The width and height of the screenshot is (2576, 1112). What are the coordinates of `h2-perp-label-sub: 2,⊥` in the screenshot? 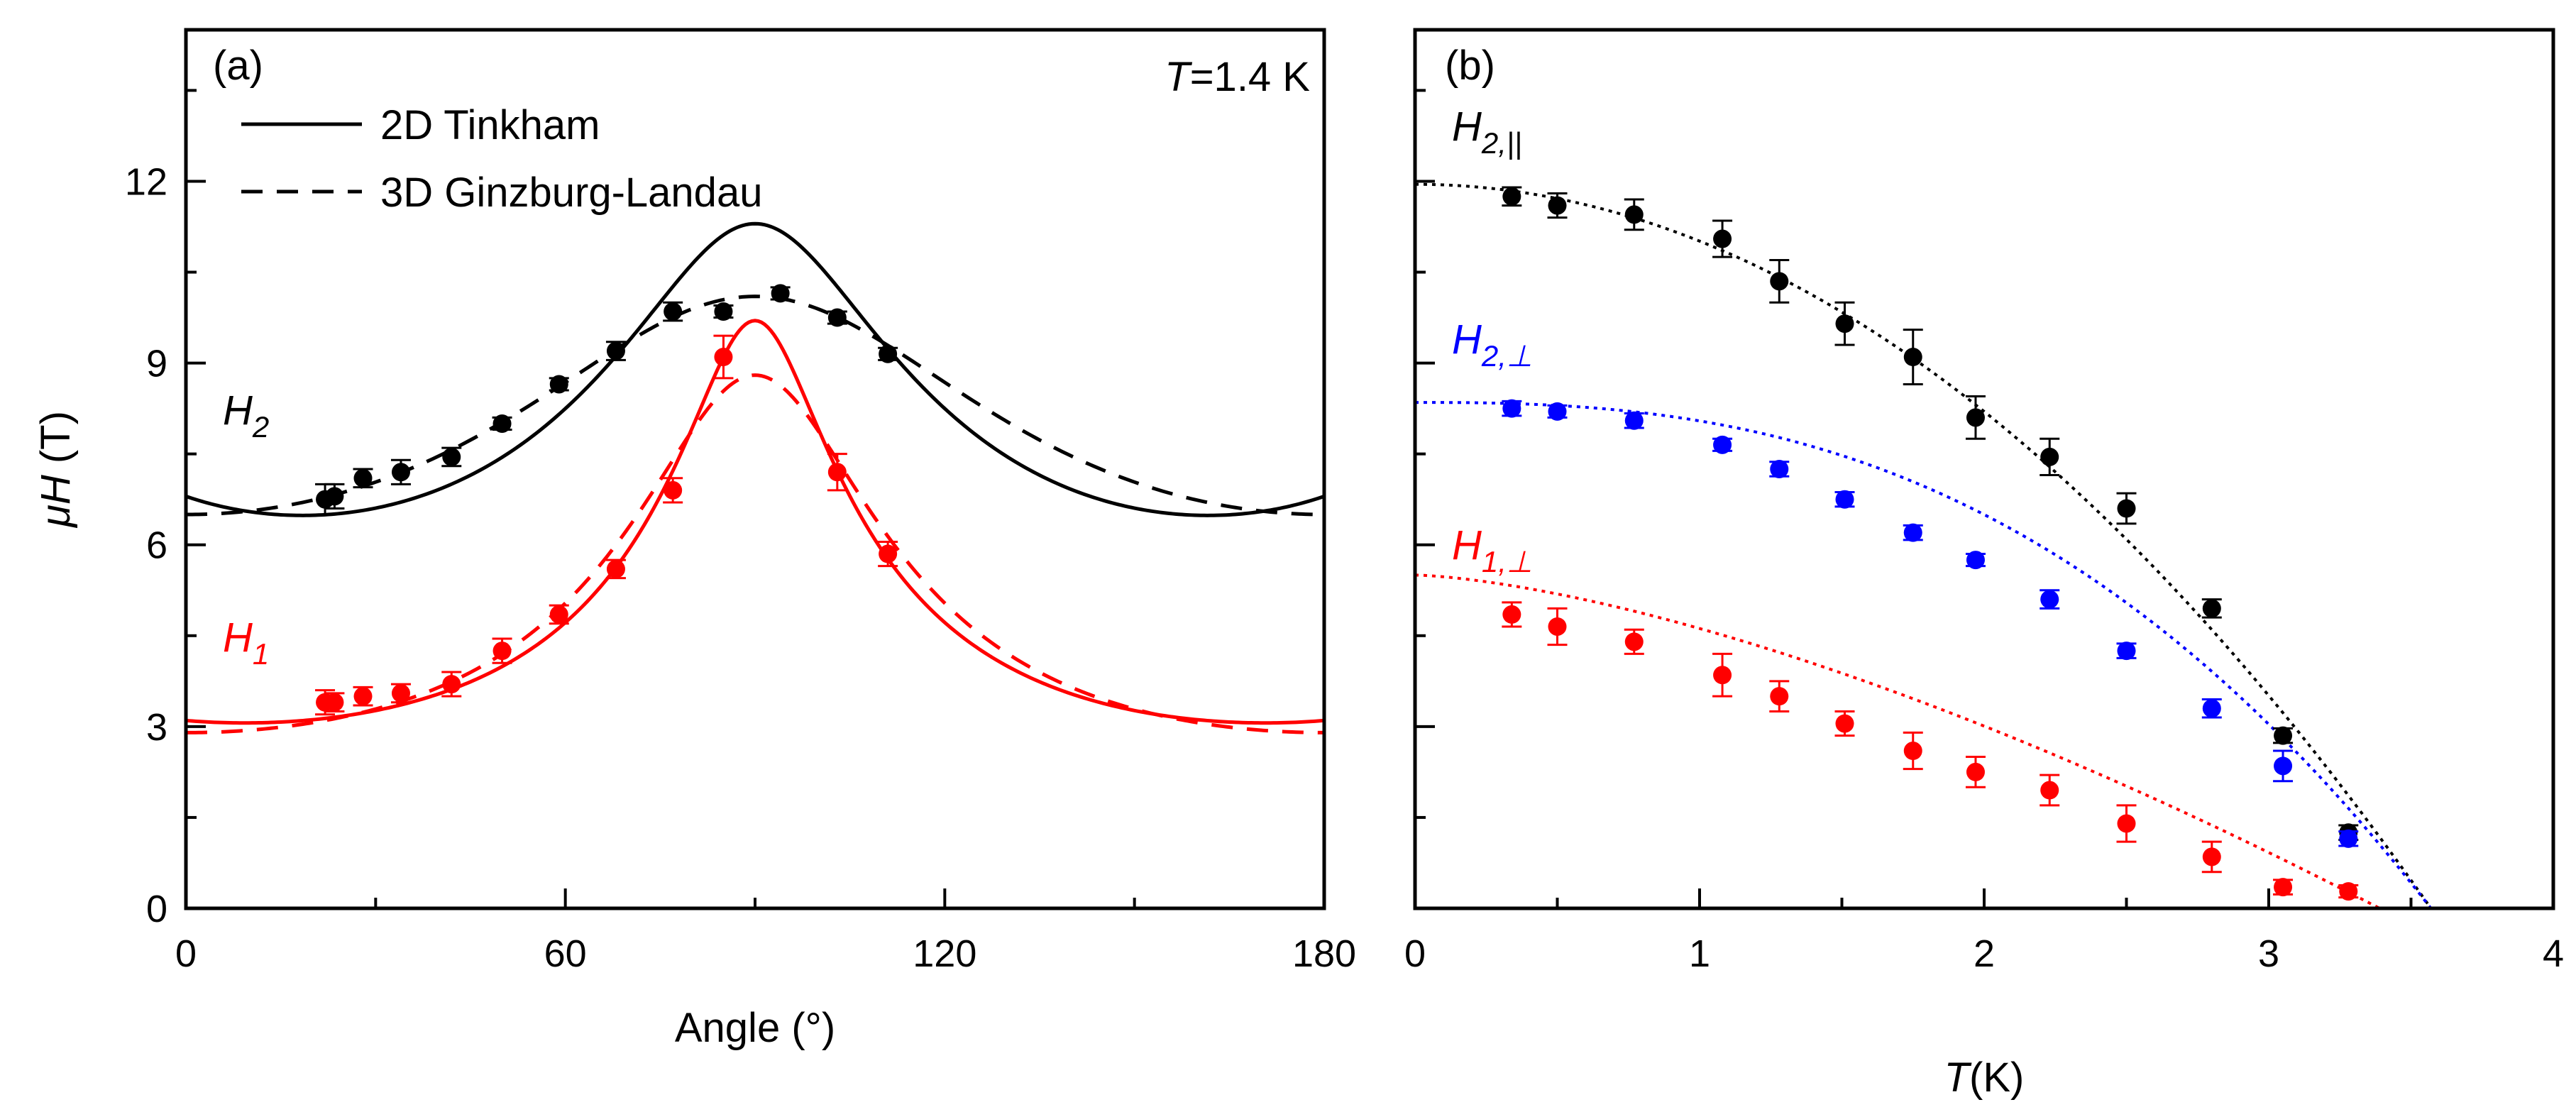 It's located at (1507, 356).